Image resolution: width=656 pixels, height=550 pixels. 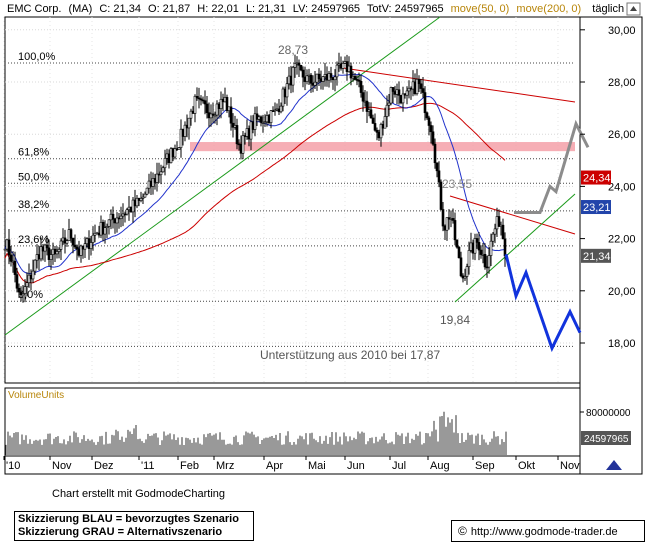 What do you see at coordinates (36, 395) in the screenshot?
I see `volume-label: VolumeUnits` at bounding box center [36, 395].